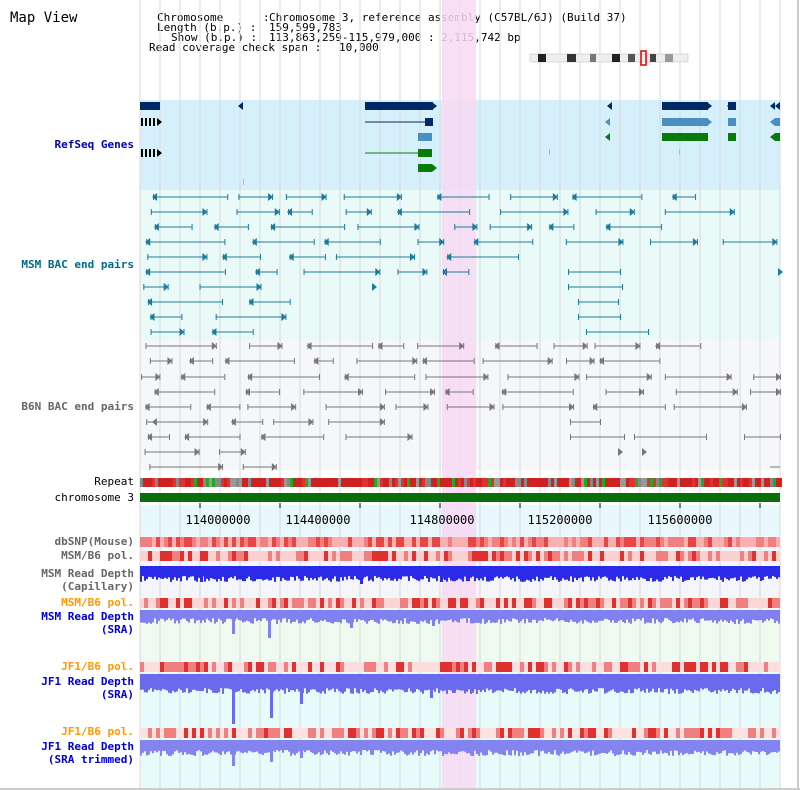 This screenshot has width=800, height=790. I want to click on msm-b6-pol-label: MSM/B6 pol., so click(97, 555).